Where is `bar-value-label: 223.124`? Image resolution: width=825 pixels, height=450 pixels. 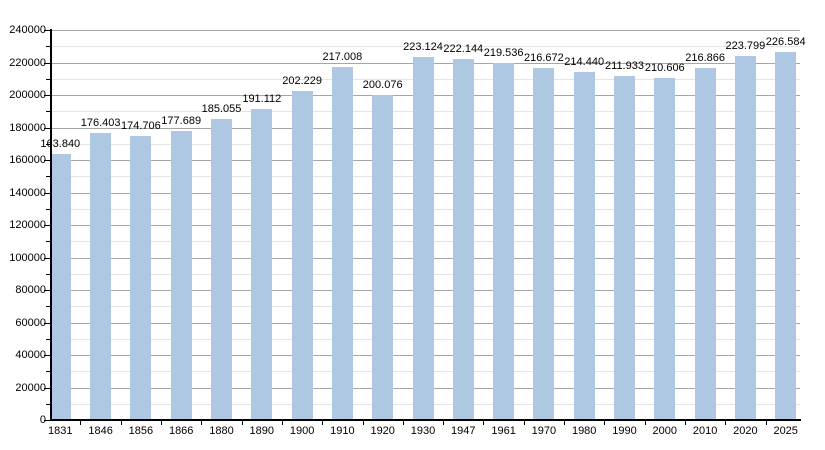 bar-value-label: 223.124 is located at coordinates (423, 47).